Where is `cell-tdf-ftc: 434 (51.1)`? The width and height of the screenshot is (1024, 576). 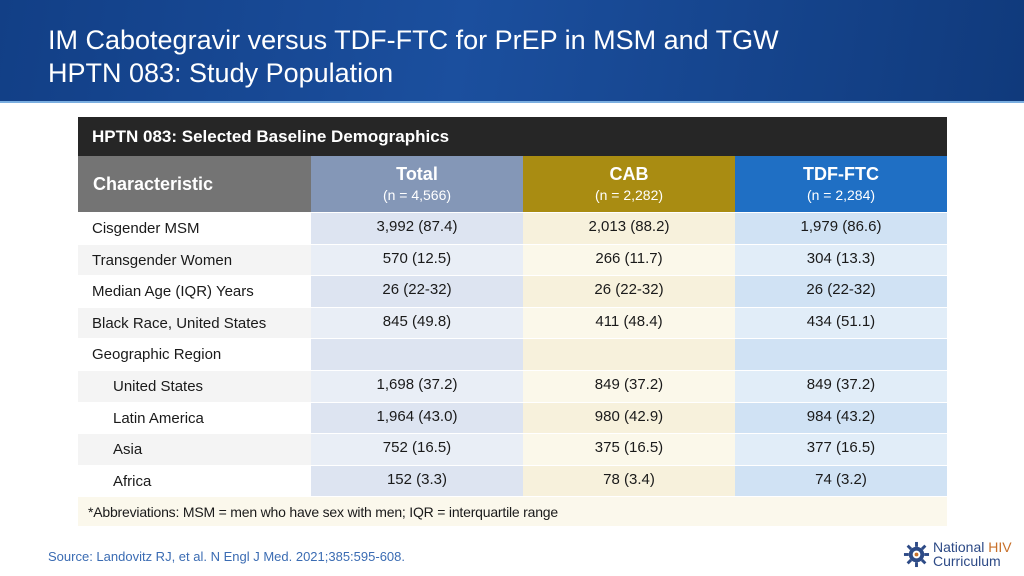
cell-tdf-ftc: 434 (51.1) is located at coordinates (841, 323).